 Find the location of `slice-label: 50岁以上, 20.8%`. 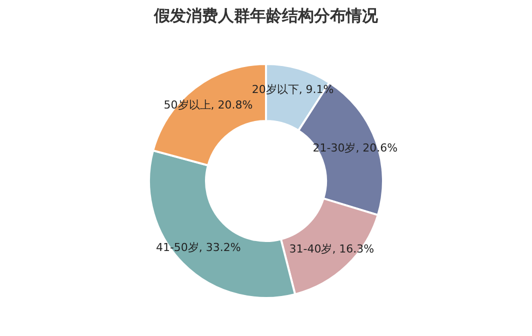

slice-label: 50岁以上, 20.8% is located at coordinates (208, 105).